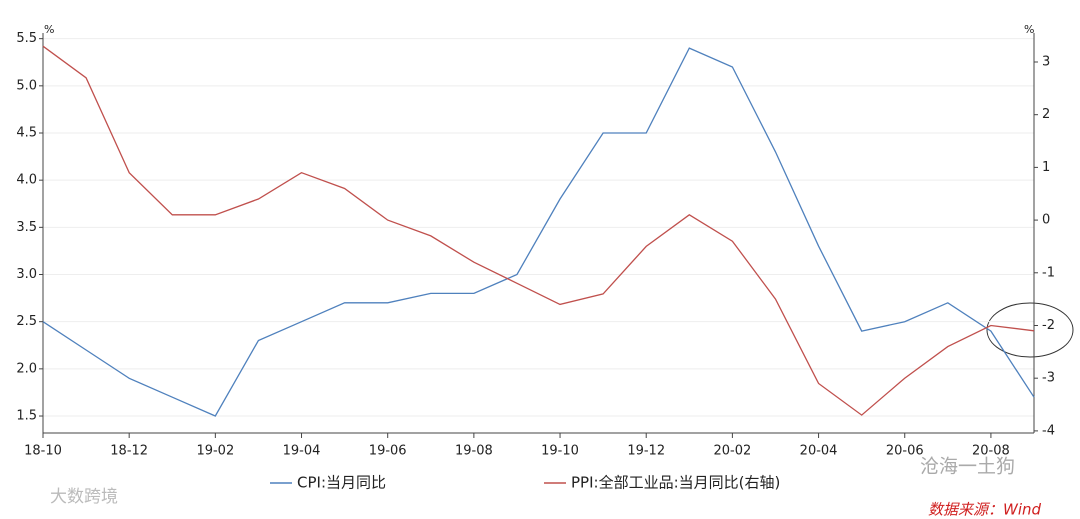 This screenshot has height=519, width=1080. Describe the element at coordinates (26, 416) in the screenshot. I see `y-tick-label: 1.5` at that location.